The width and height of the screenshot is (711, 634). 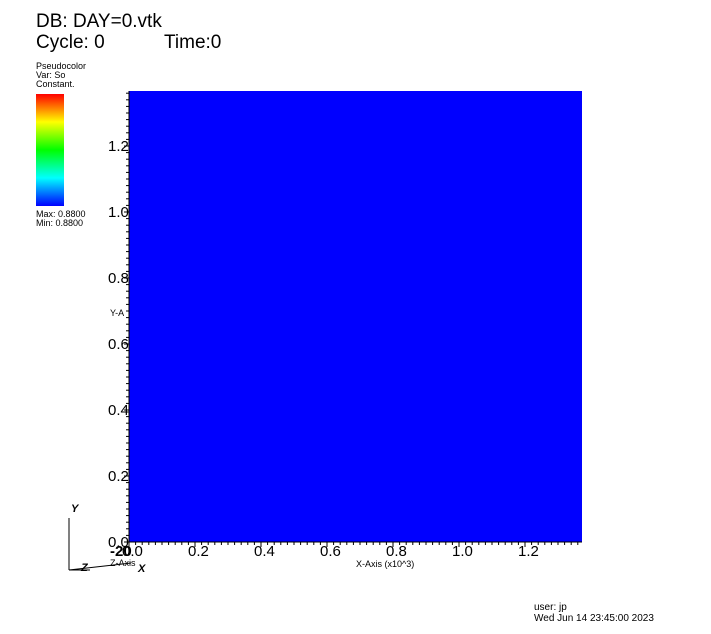 What do you see at coordinates (118, 476) in the screenshot?
I see `y-tick-label: 0.2` at bounding box center [118, 476].